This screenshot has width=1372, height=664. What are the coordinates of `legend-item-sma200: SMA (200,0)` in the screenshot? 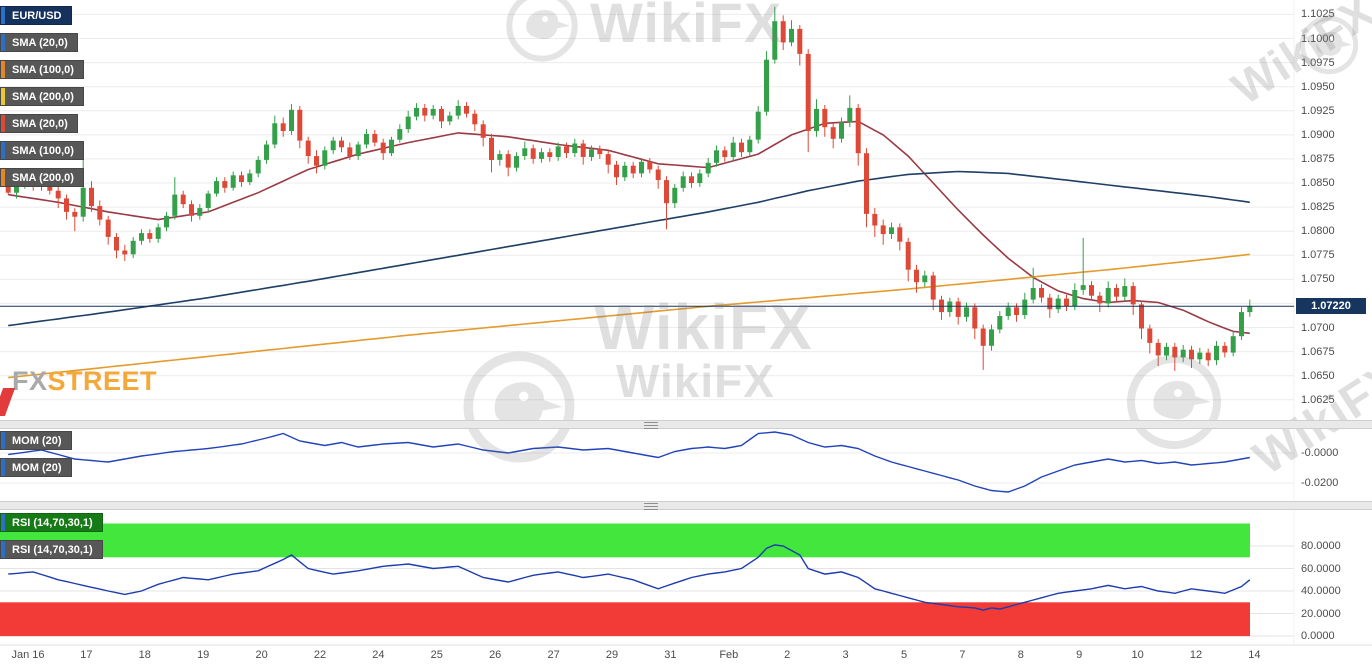 It's located at (42, 96).